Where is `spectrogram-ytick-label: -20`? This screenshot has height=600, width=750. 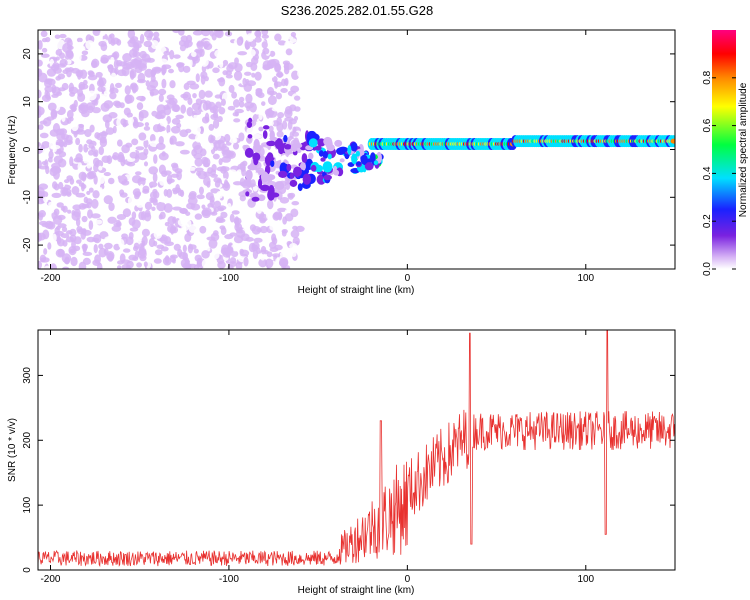 spectrogram-ytick-label: -20 is located at coordinates (27, 244).